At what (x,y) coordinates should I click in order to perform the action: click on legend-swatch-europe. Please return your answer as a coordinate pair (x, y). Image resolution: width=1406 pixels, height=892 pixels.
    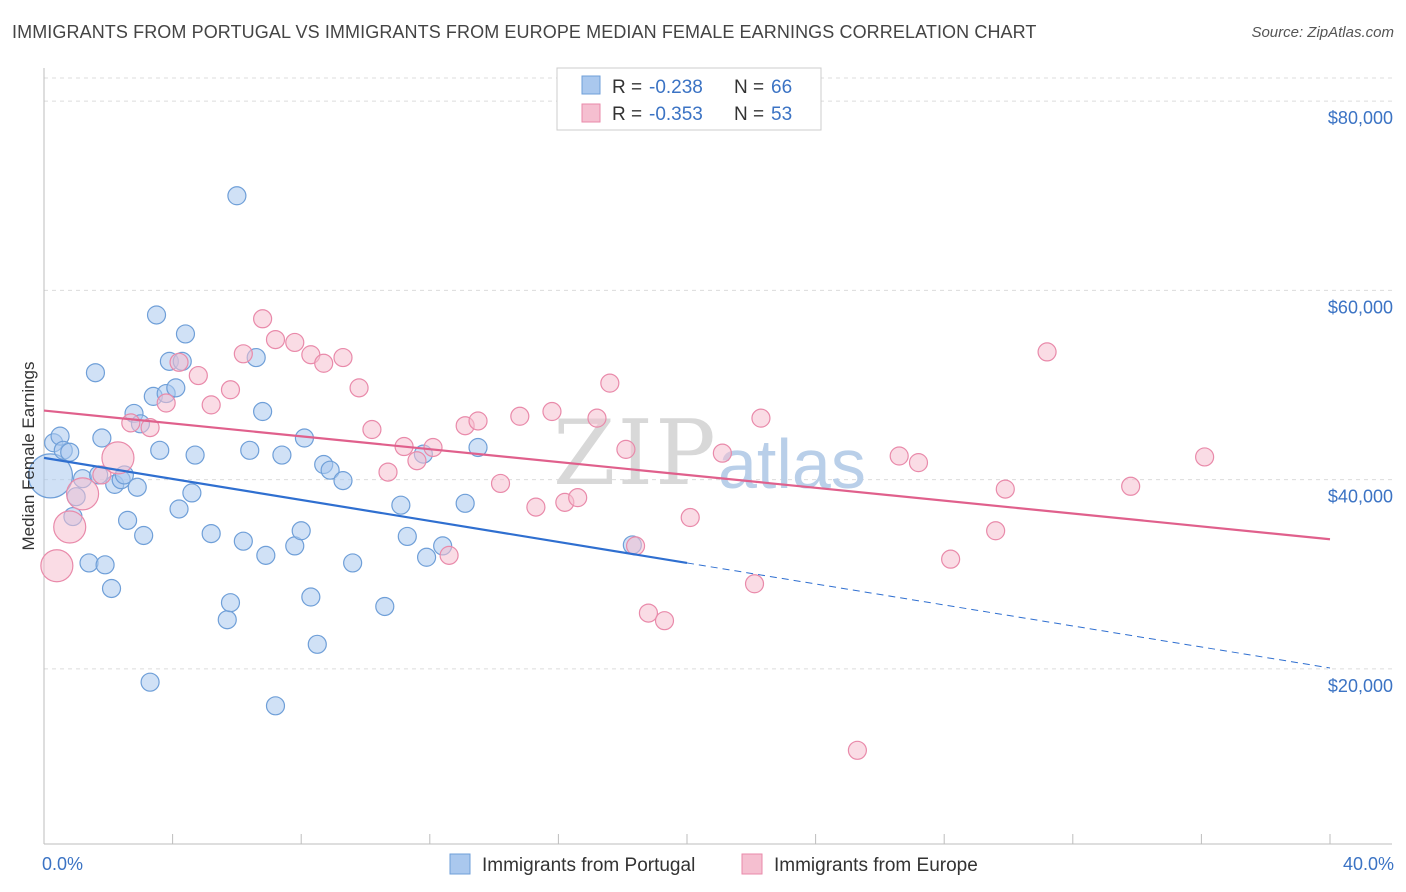
    Looking at the image, I should click on (752, 864).